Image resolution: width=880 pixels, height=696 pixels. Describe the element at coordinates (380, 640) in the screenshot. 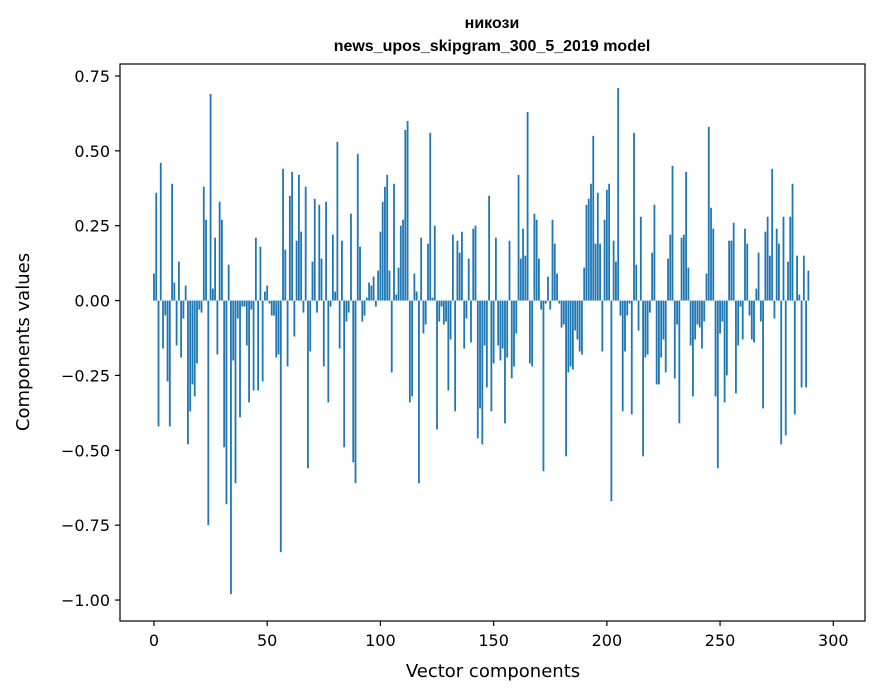

I see `x-tick-label: 100` at that location.